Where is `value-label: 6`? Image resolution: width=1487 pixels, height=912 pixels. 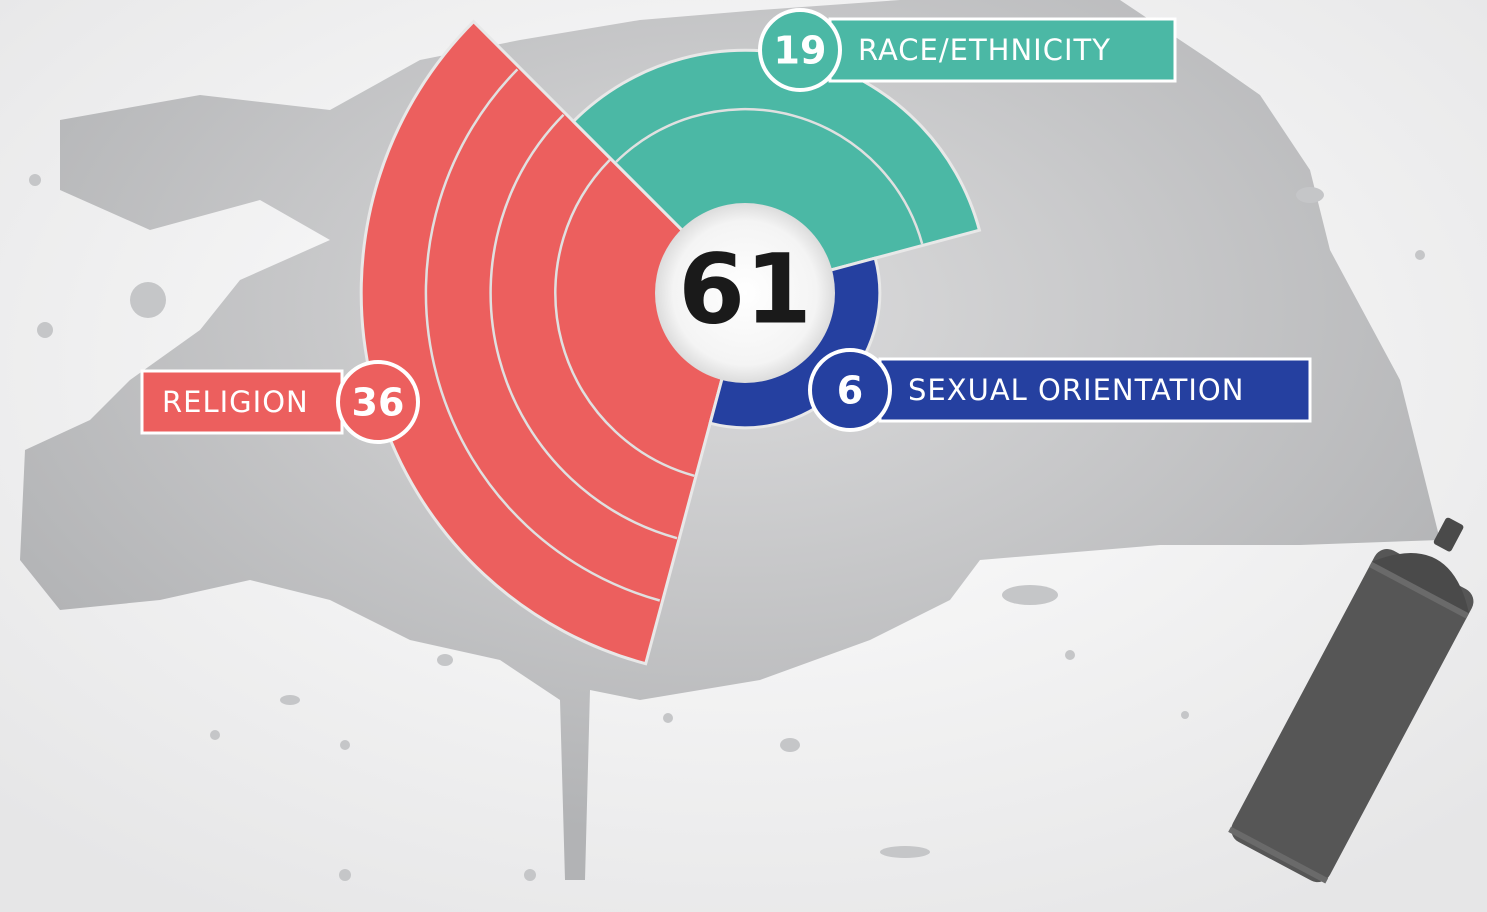 value-label: 6 is located at coordinates (850, 391).